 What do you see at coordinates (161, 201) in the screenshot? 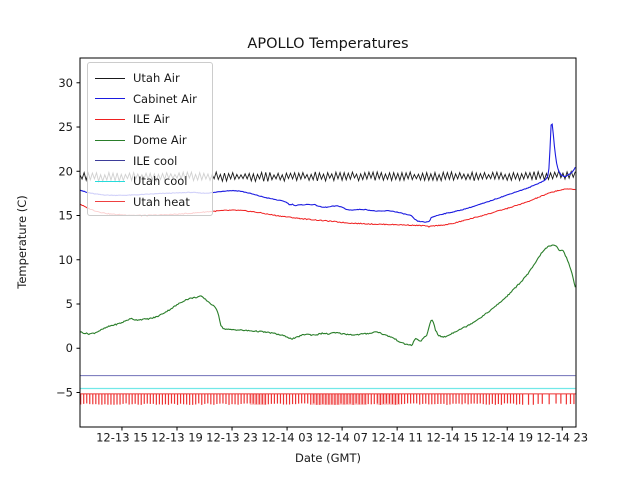
I see `legend-label: Utah heat` at bounding box center [161, 201].